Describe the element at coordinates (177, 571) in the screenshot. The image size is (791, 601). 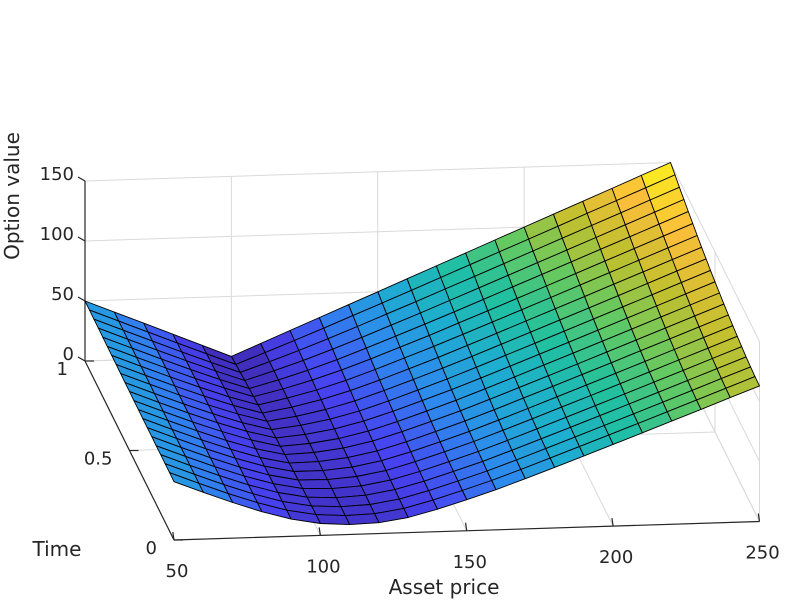
I see `x-tick-label: 50` at that location.